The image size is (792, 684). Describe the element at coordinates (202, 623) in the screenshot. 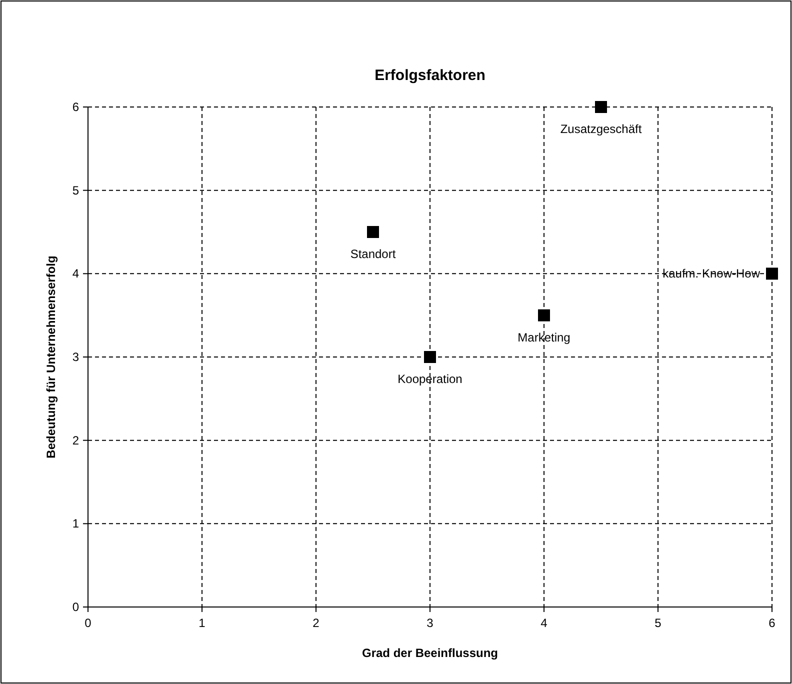

I see `x-tick-label: 1` at that location.